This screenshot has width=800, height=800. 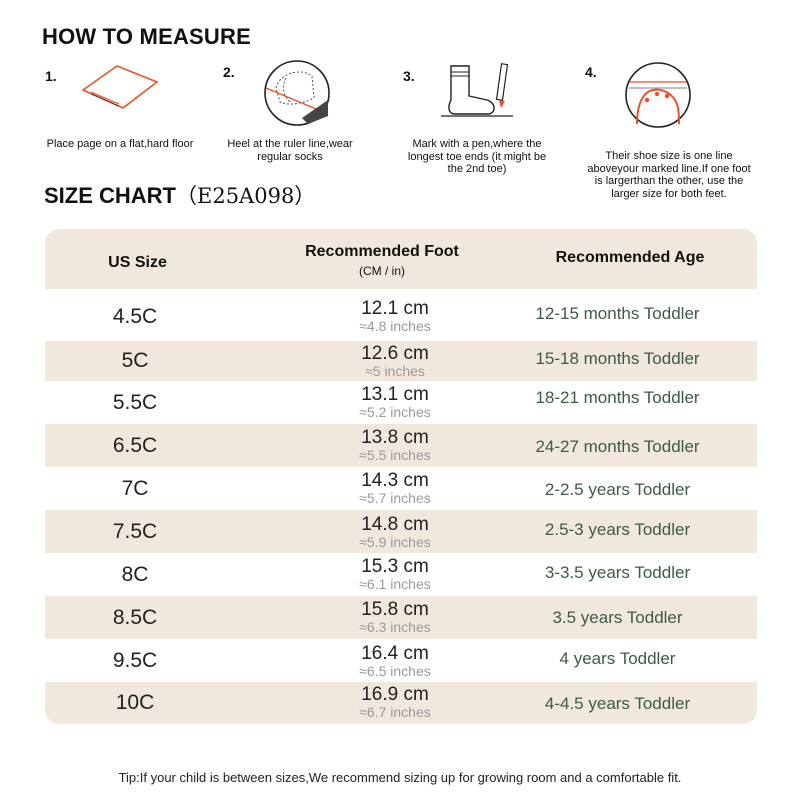 What do you see at coordinates (395, 609) in the screenshot?
I see `foot-cm: 15.8 cm` at bounding box center [395, 609].